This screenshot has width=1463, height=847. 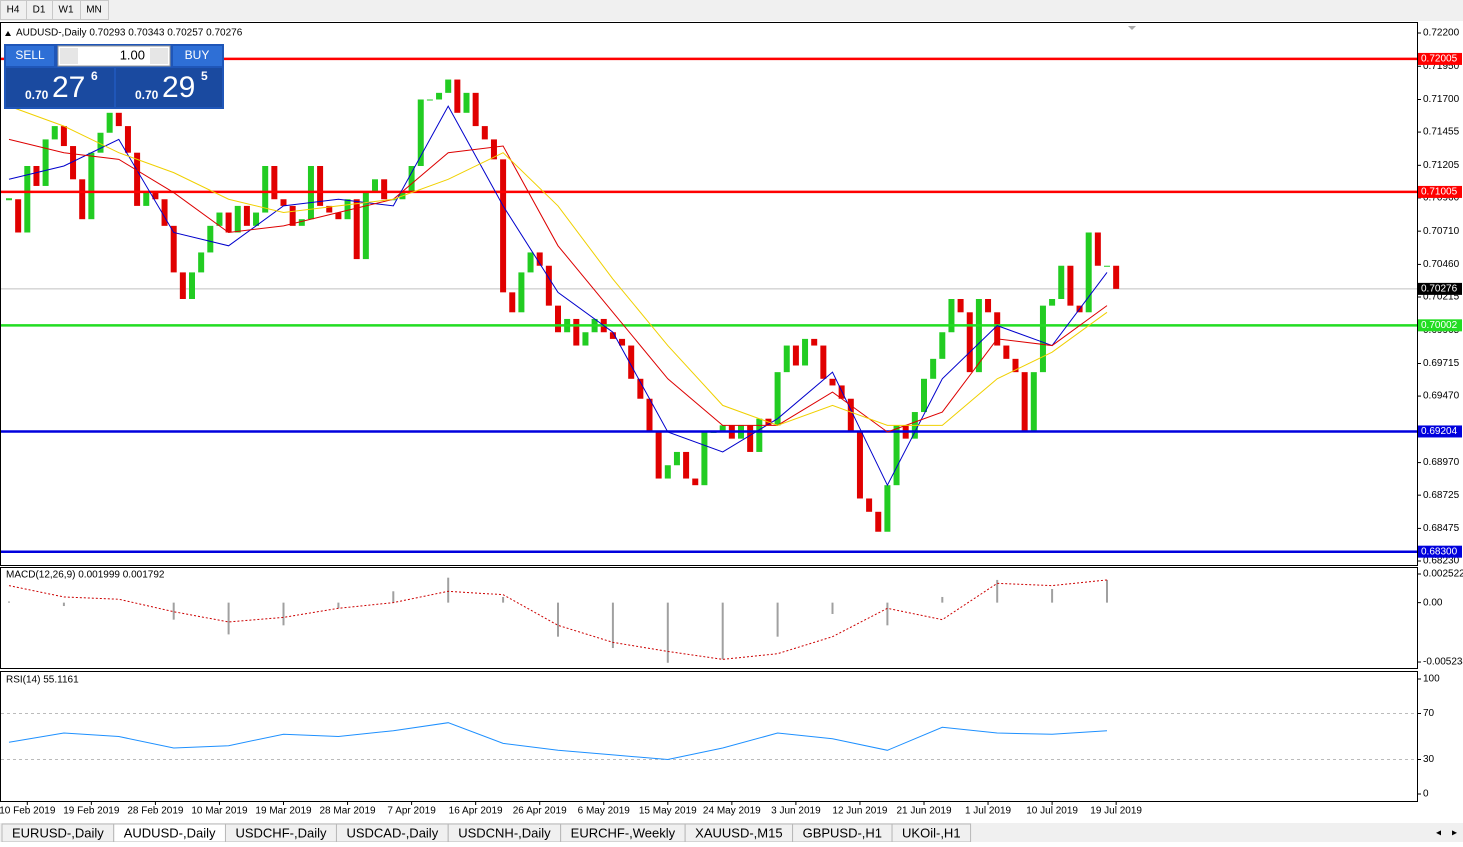 What do you see at coordinates (1454, 833) in the screenshot?
I see `tab-scroll-right: ▸` at bounding box center [1454, 833].